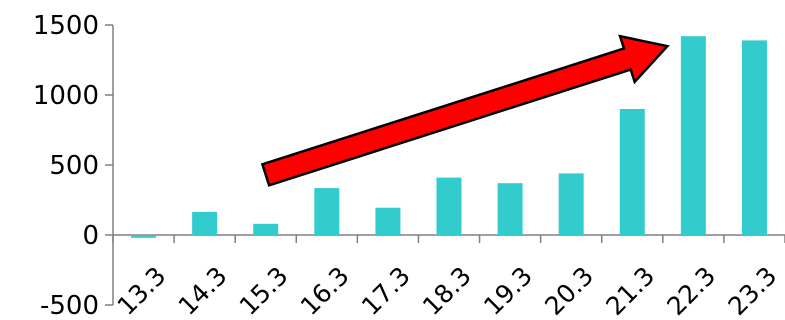 The width and height of the screenshot is (785, 320). What do you see at coordinates (447, 290) in the screenshot?
I see `x-tick-label: 18.3` at bounding box center [447, 290].